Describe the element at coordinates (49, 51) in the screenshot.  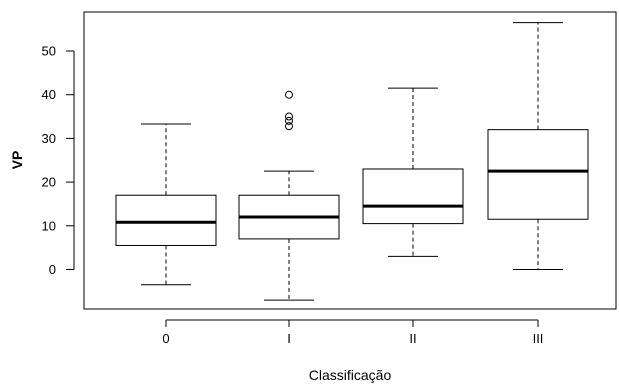
I see `y-tick-label: 50` at that location.